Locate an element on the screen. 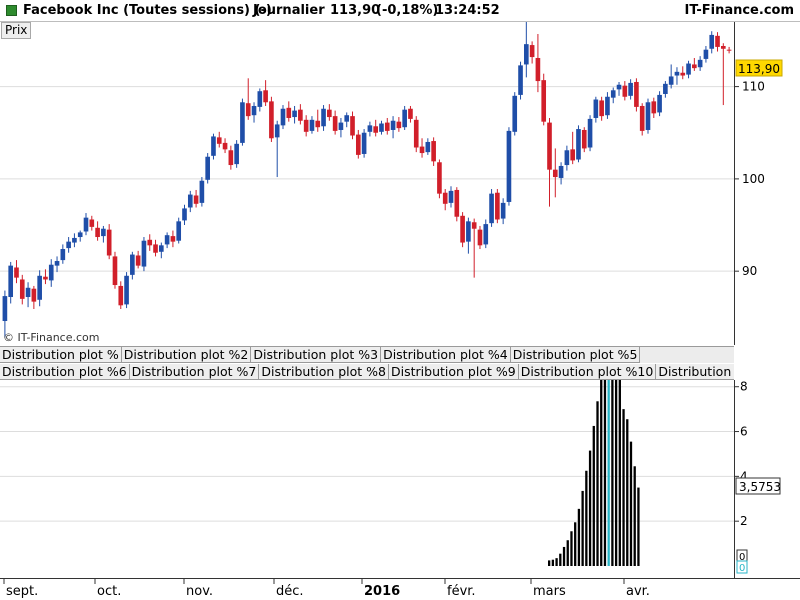 This screenshot has width=800, height=600. distribution-tick-label: 2 is located at coordinates (744, 521).